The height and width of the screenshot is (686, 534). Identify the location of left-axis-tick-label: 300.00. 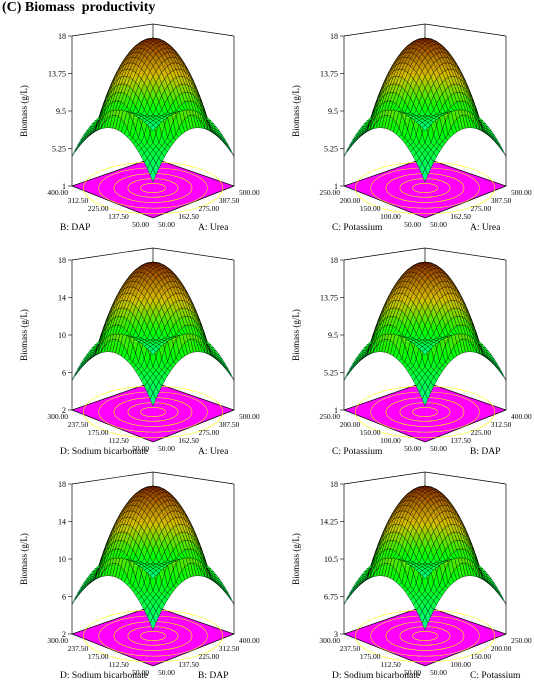
(57, 416).